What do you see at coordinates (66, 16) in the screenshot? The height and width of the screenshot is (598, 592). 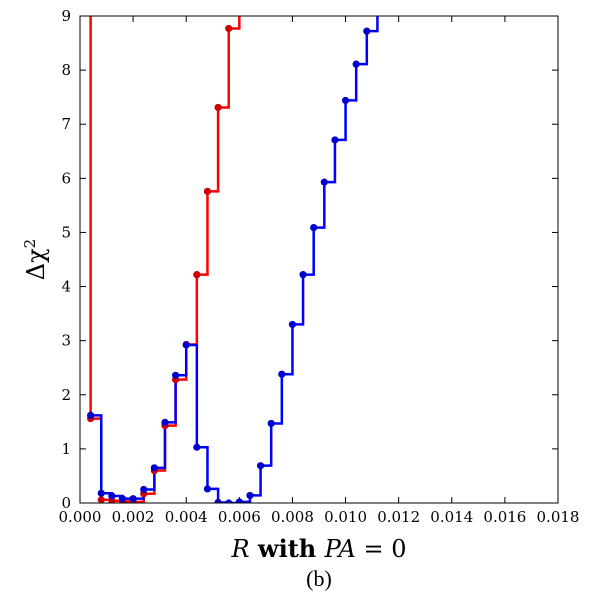 I see `y-tick-label: 9` at bounding box center [66, 16].